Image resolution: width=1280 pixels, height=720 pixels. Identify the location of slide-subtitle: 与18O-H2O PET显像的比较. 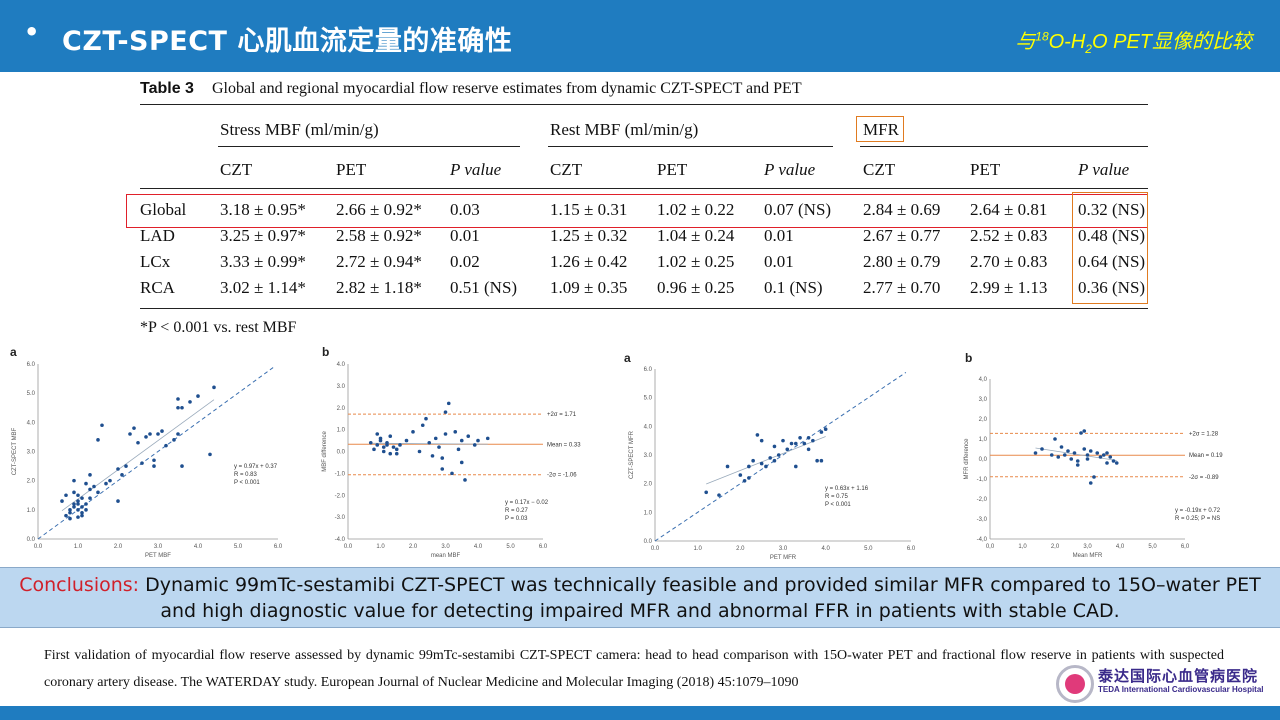
(1133, 40).